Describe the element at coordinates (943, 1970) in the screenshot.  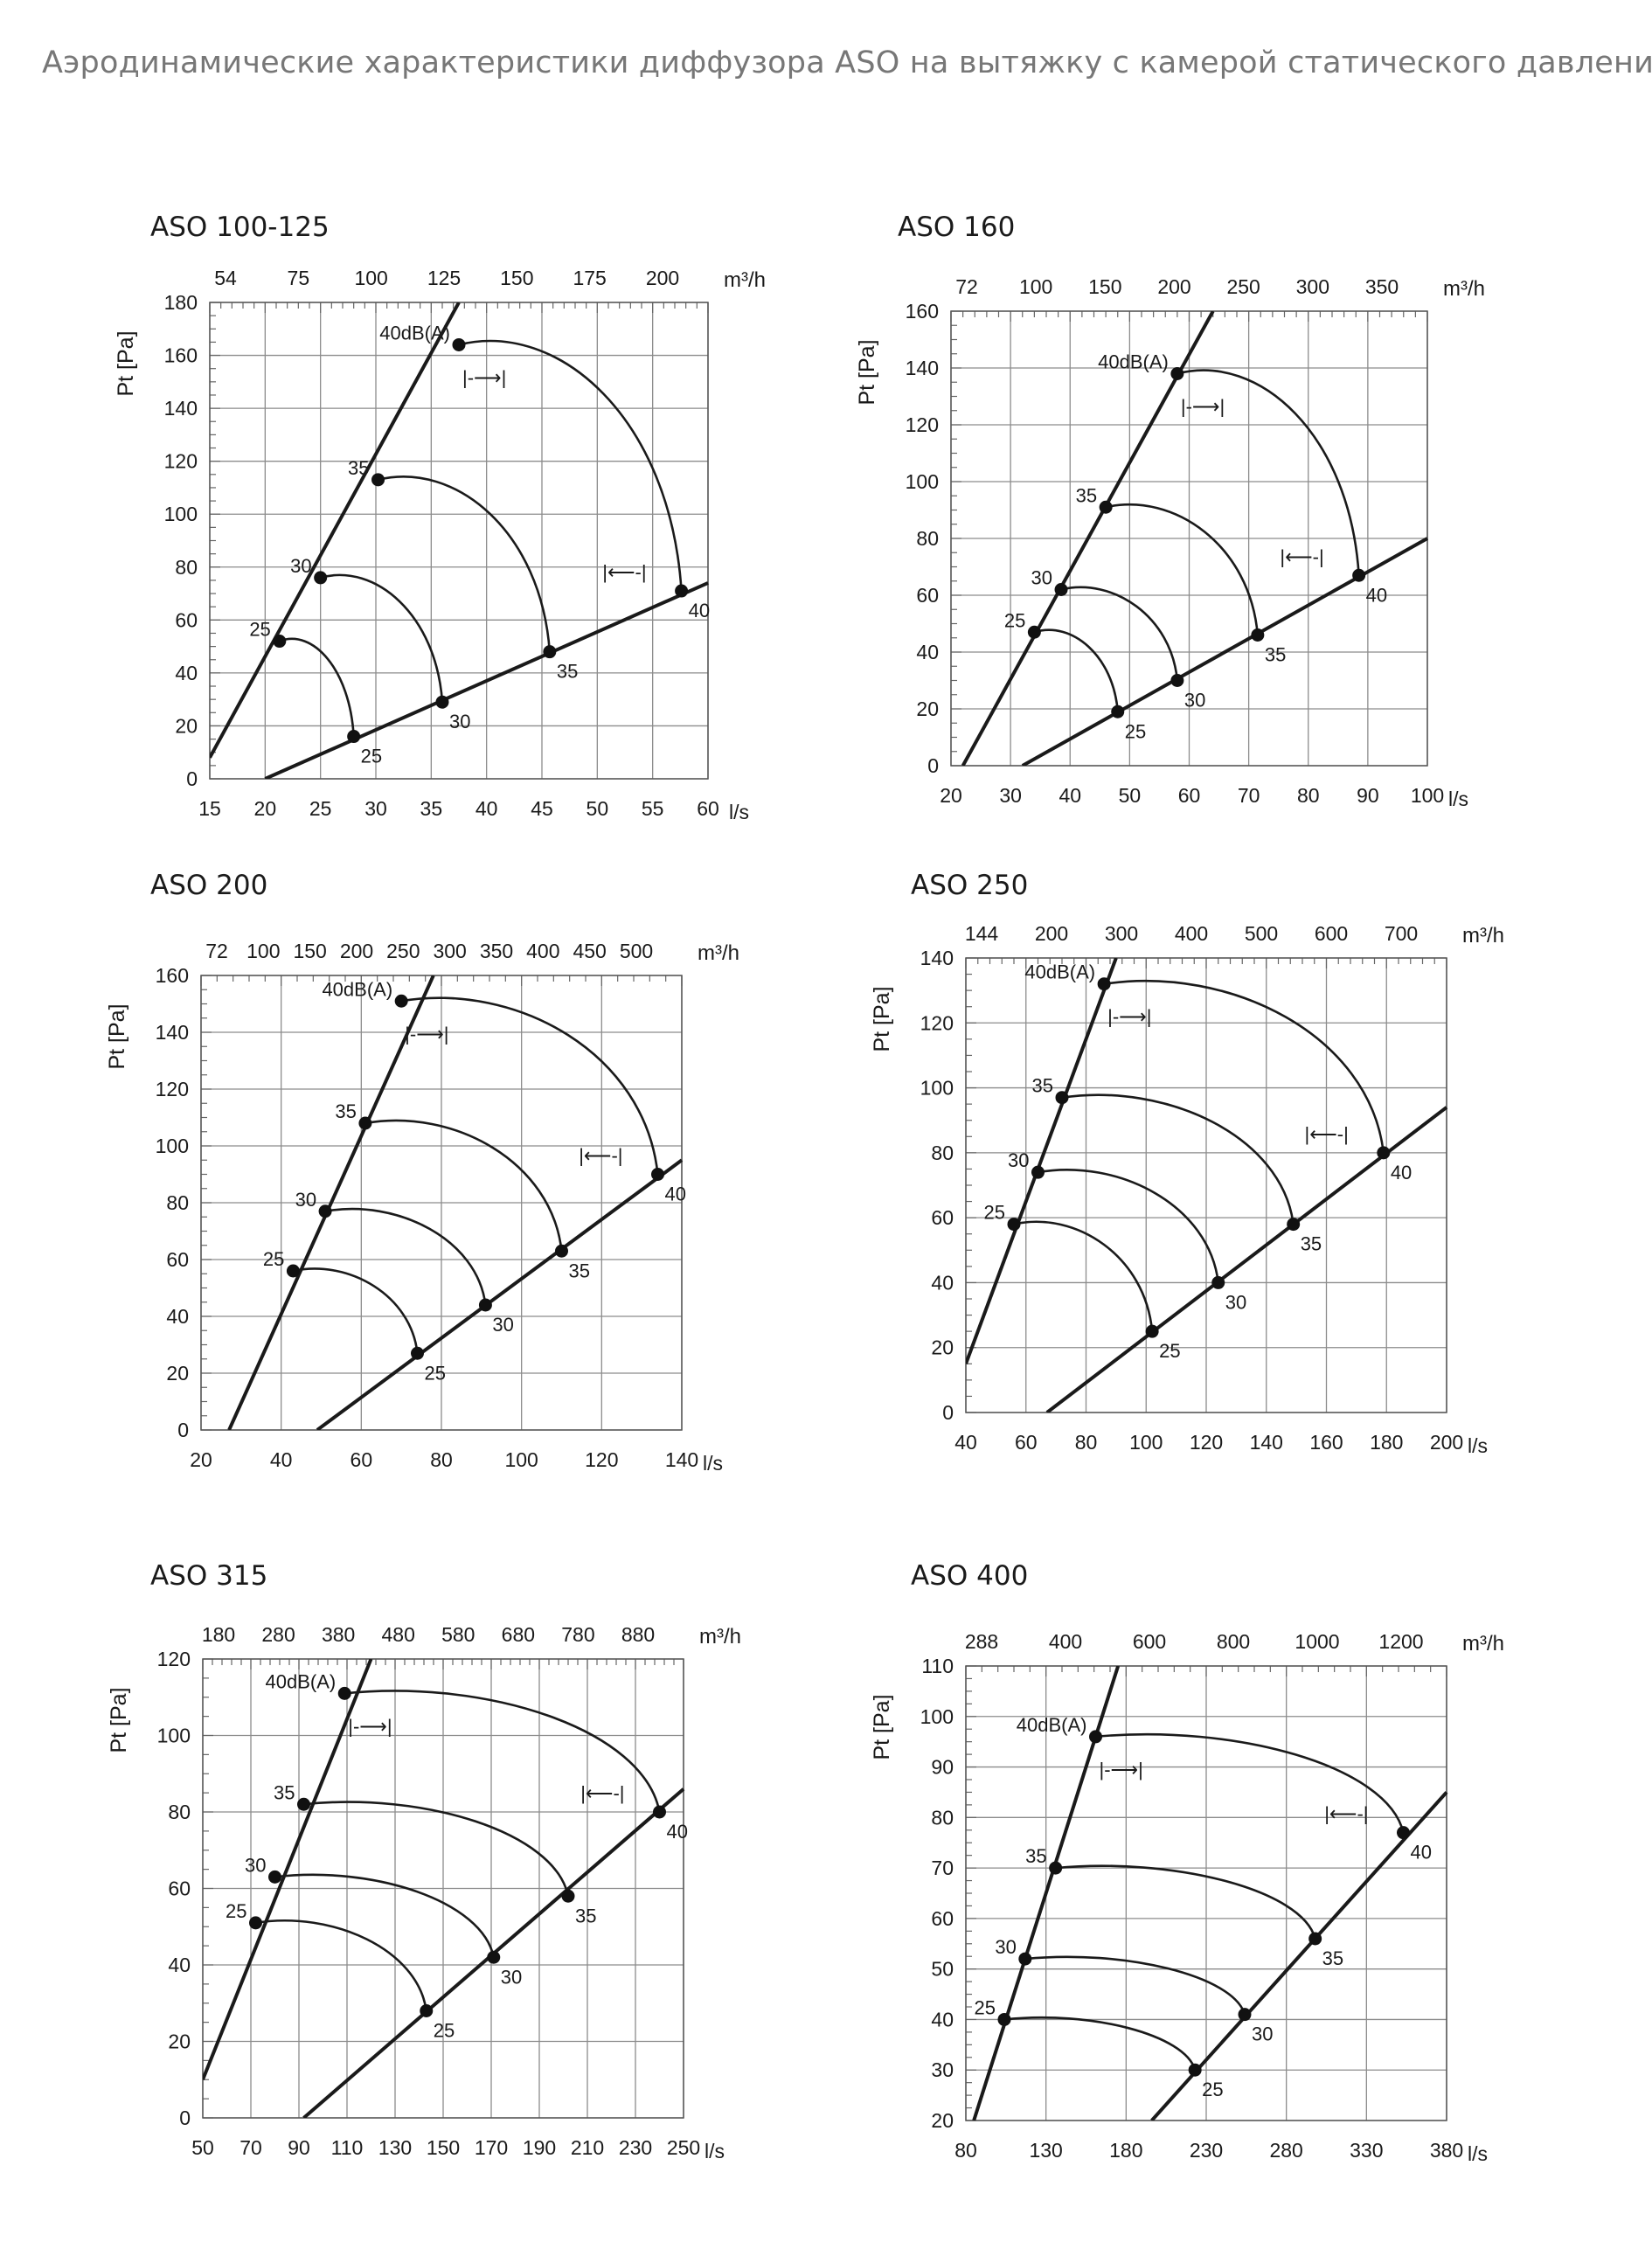
I see `y-tick-label: 50` at that location.